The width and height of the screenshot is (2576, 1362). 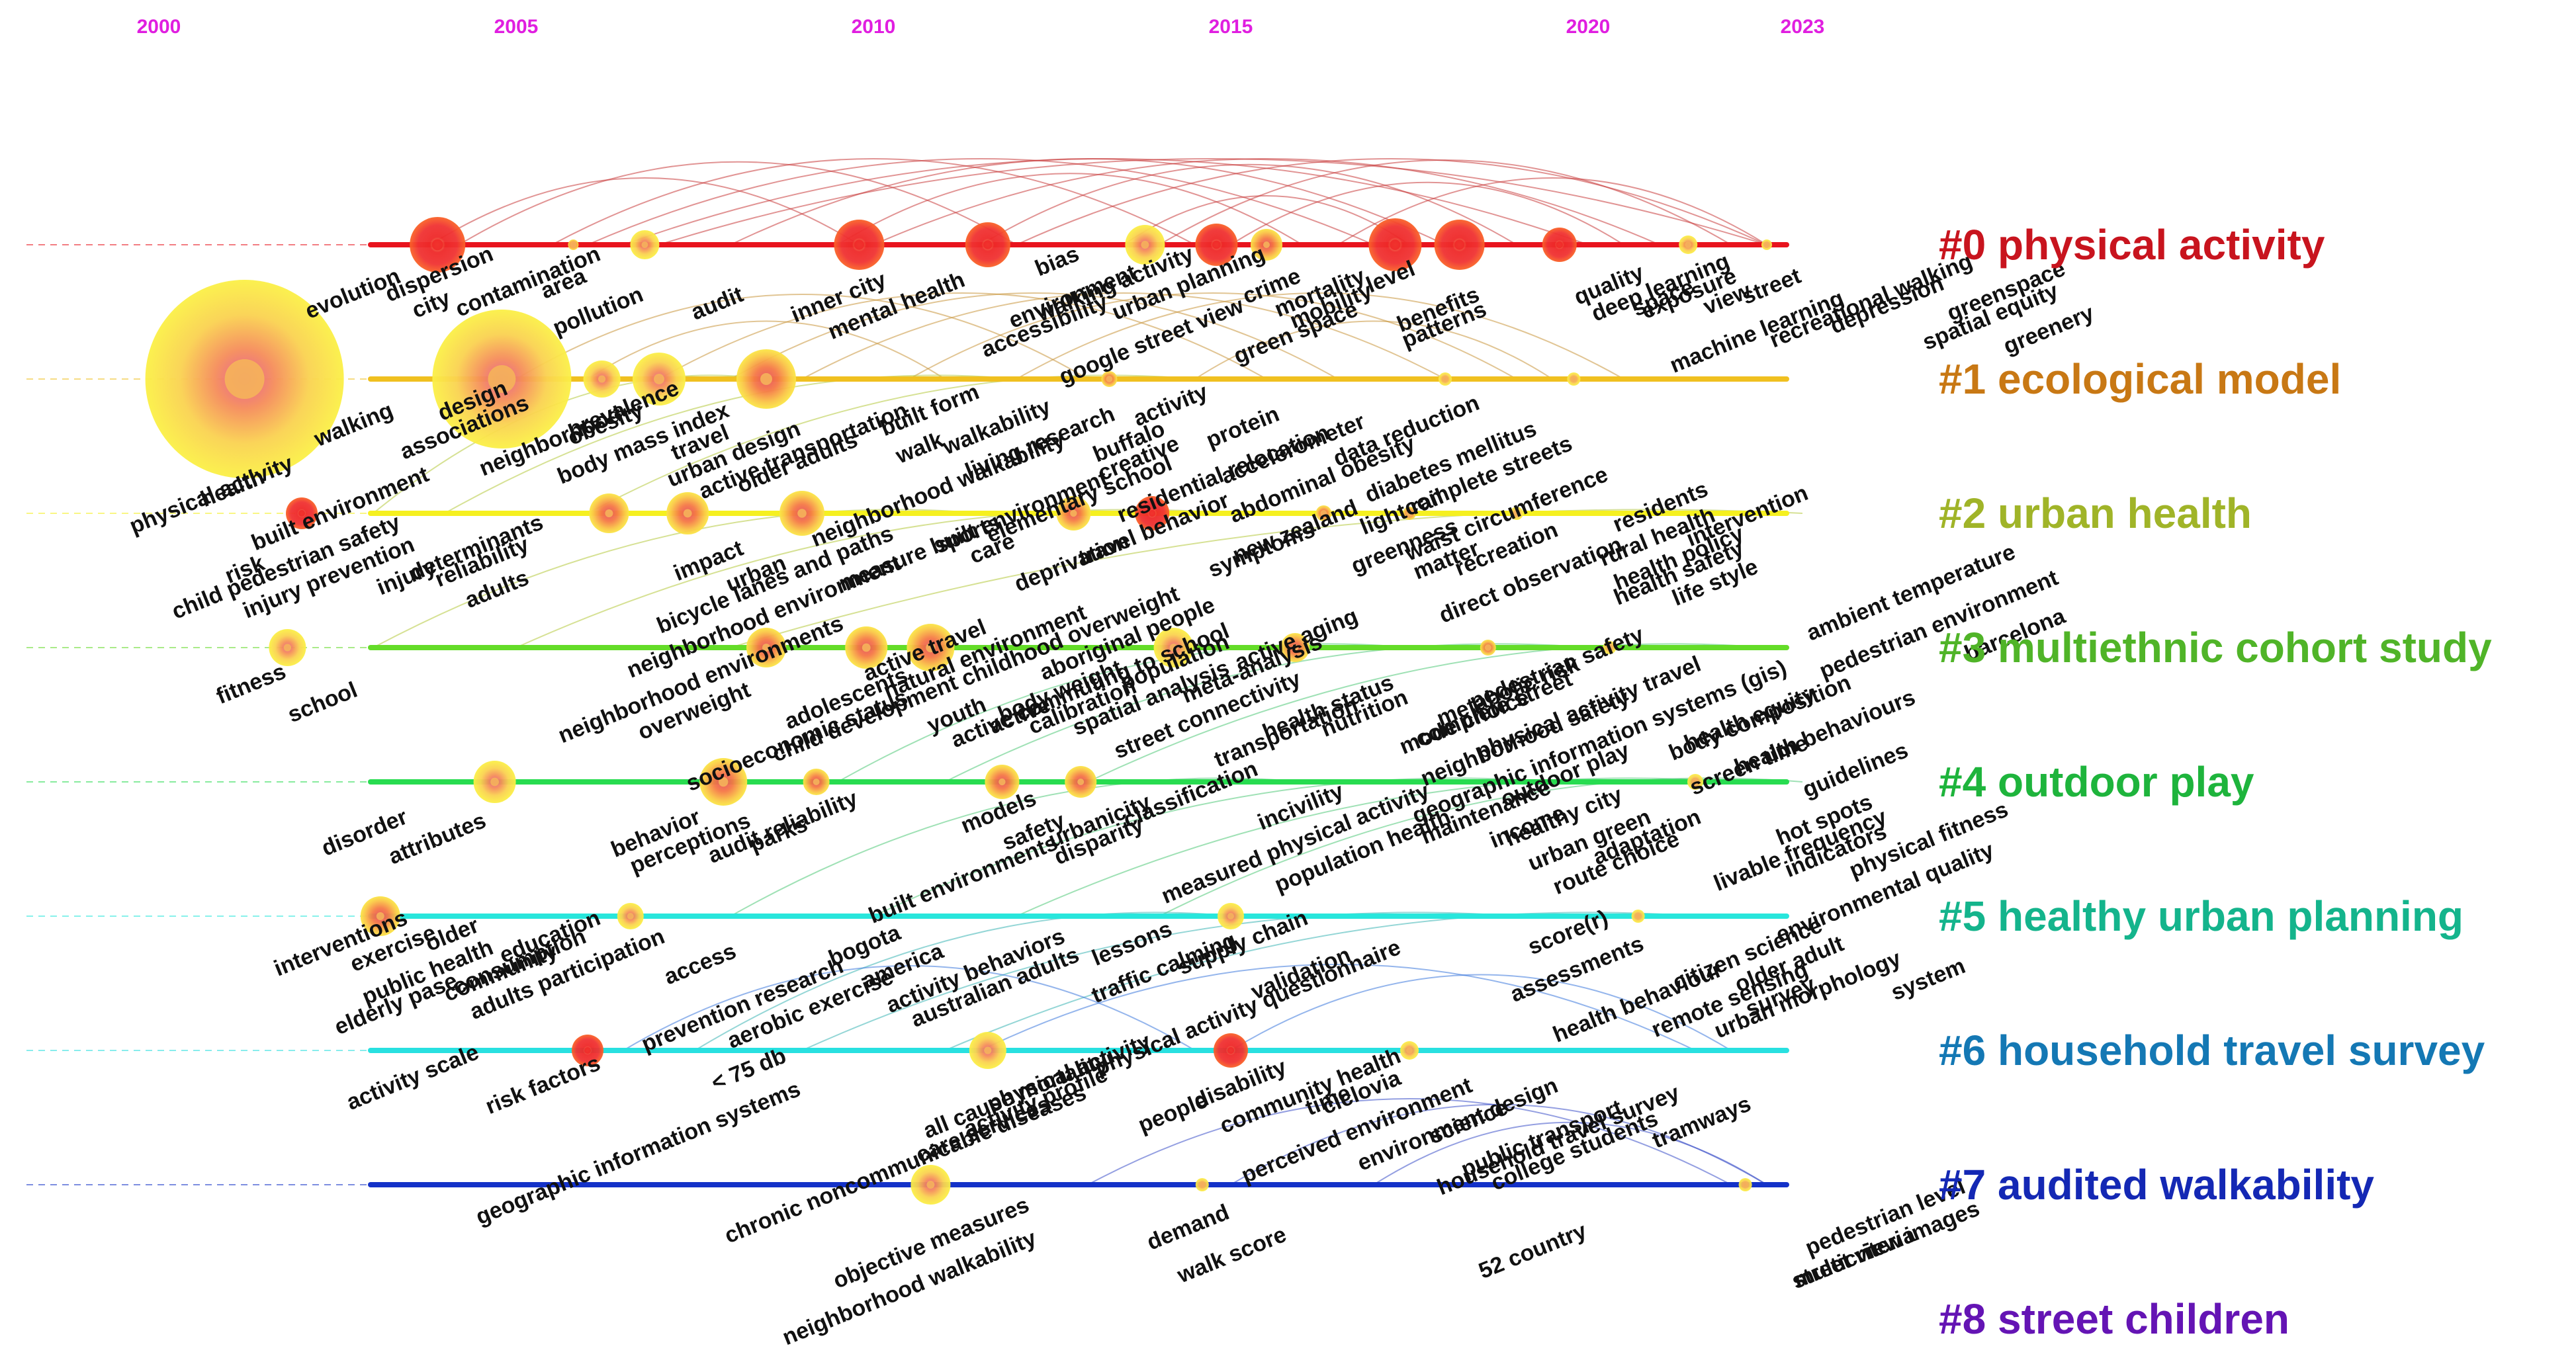 I want to click on year-tick: 2020, so click(x=1588, y=27).